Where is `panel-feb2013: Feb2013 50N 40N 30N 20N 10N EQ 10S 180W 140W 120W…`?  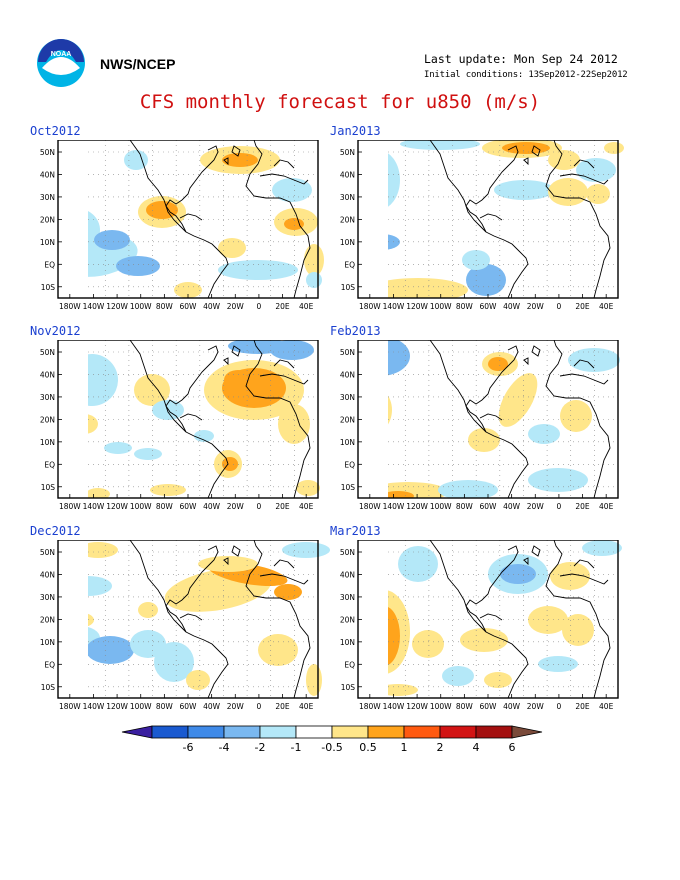
panel-feb2013: Feb2013 50N 40N 30N 20N 10N EQ 10S 180W 140W 120W… is located at coordinates (488, 424).